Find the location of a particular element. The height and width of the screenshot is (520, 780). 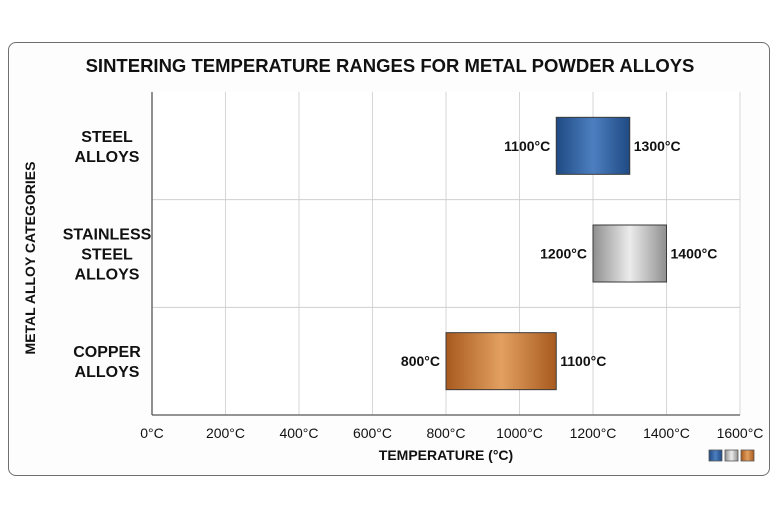

x-axis-label: TEMPERATURE (°C) is located at coordinates (446, 455).